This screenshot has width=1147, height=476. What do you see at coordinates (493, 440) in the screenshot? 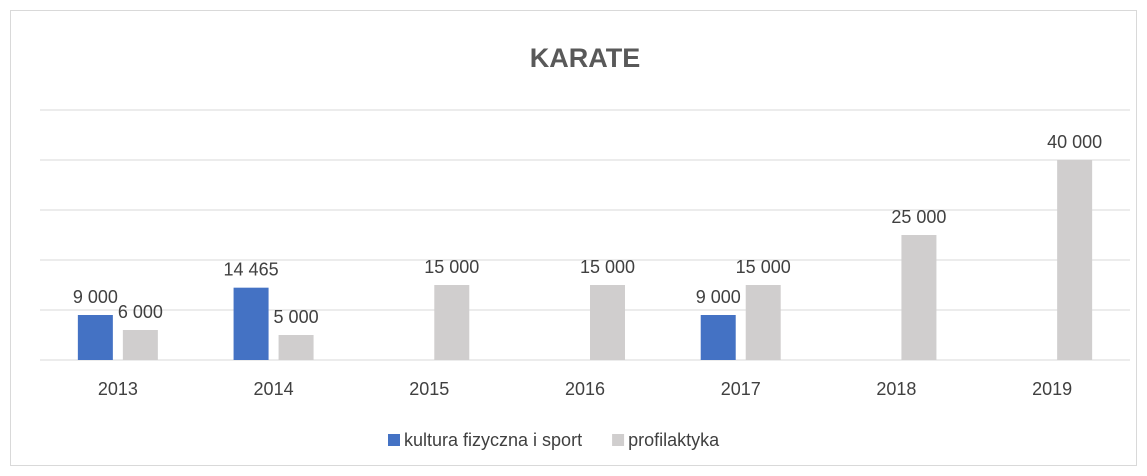
I see `legend-label: kultura fizyczna i sport` at bounding box center [493, 440].